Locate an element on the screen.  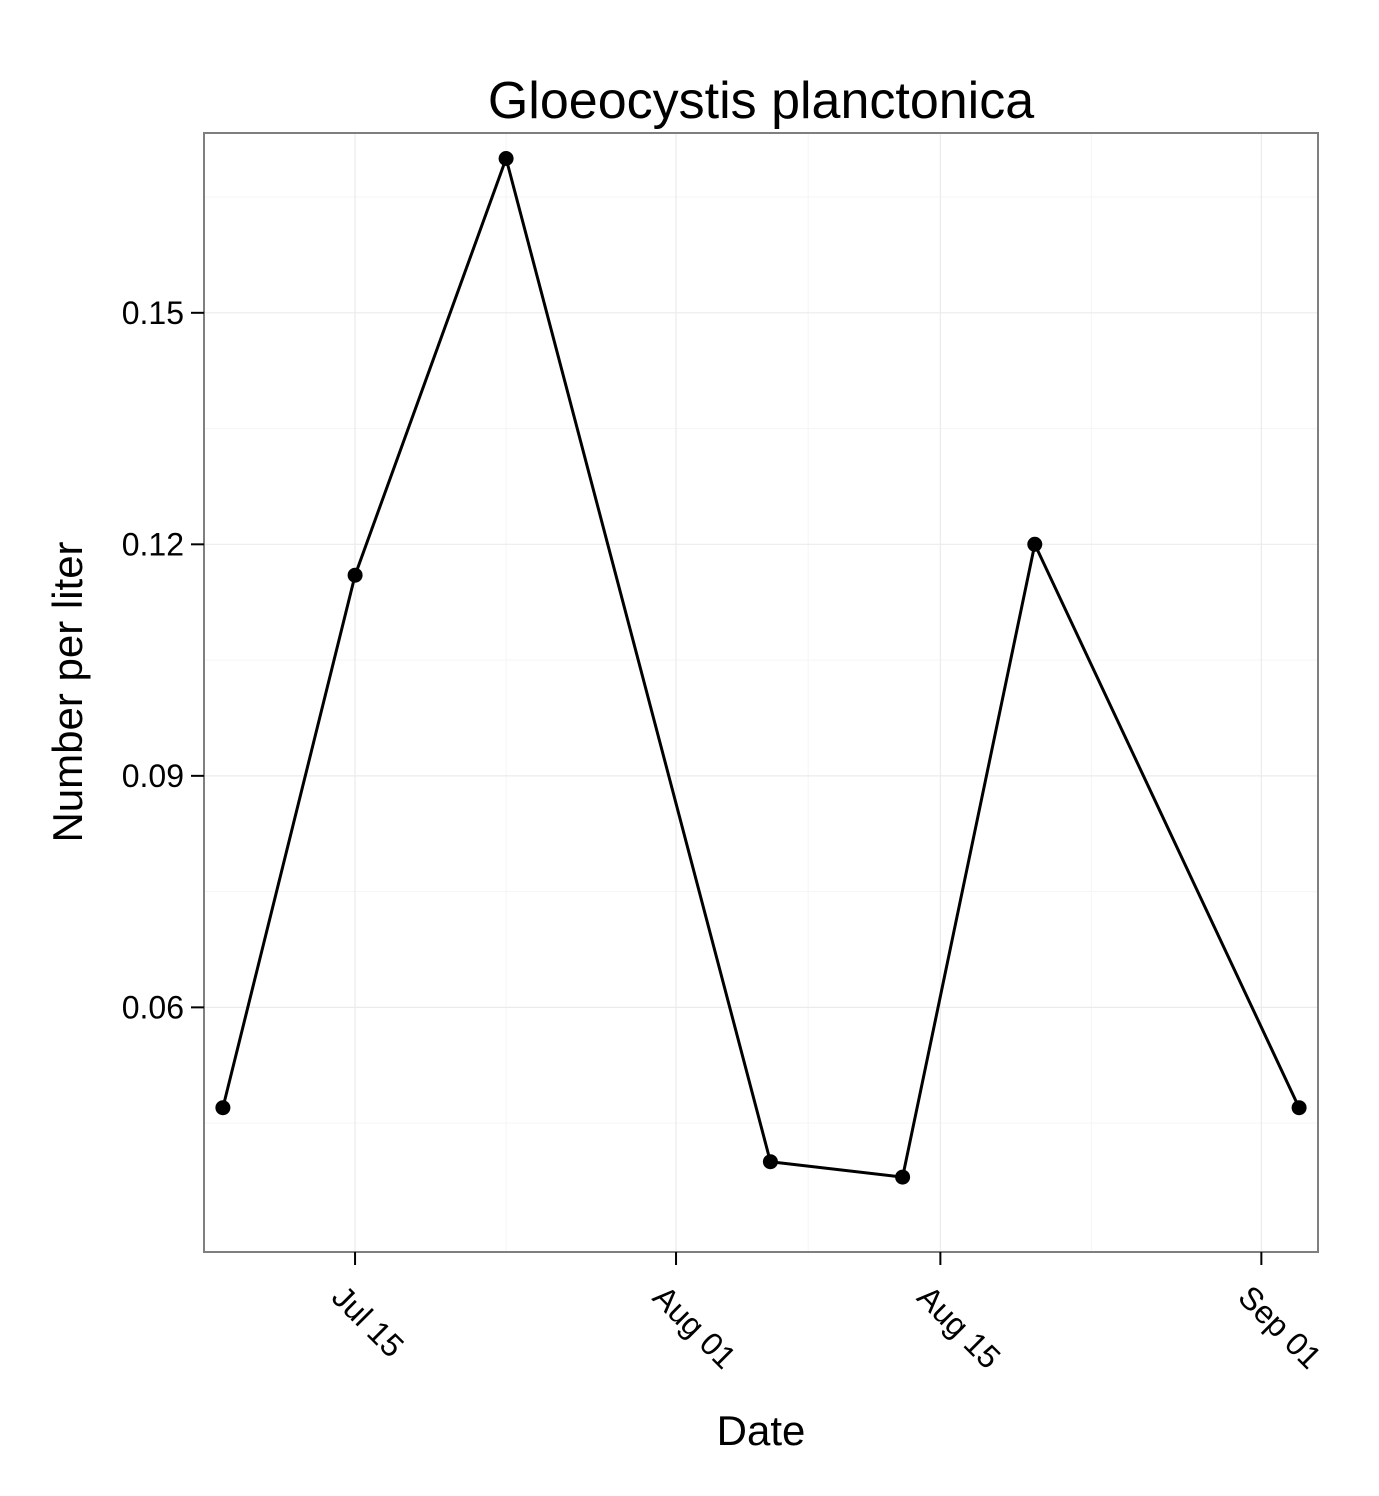
x-axis-title: Date is located at coordinates (761, 1430).